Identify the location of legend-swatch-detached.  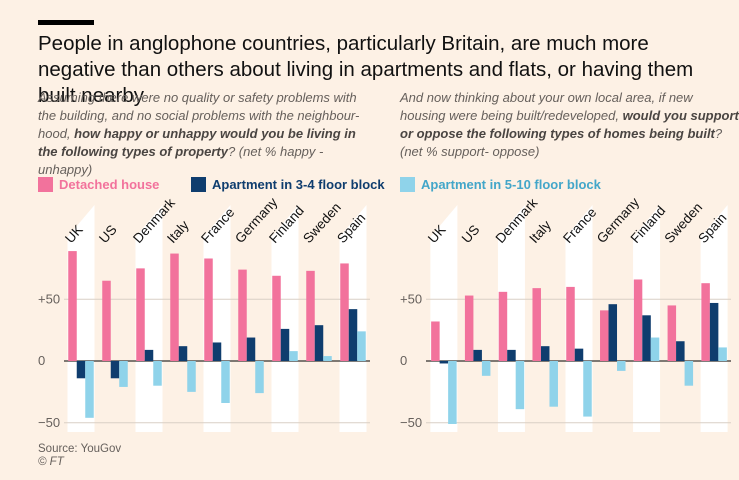
(45, 184).